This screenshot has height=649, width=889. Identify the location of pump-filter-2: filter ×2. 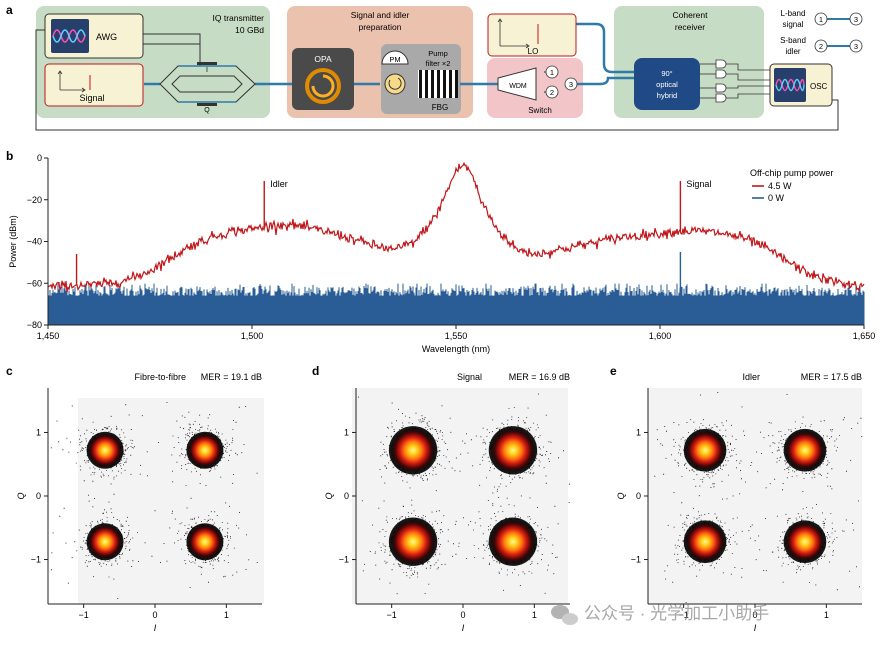
(438, 63).